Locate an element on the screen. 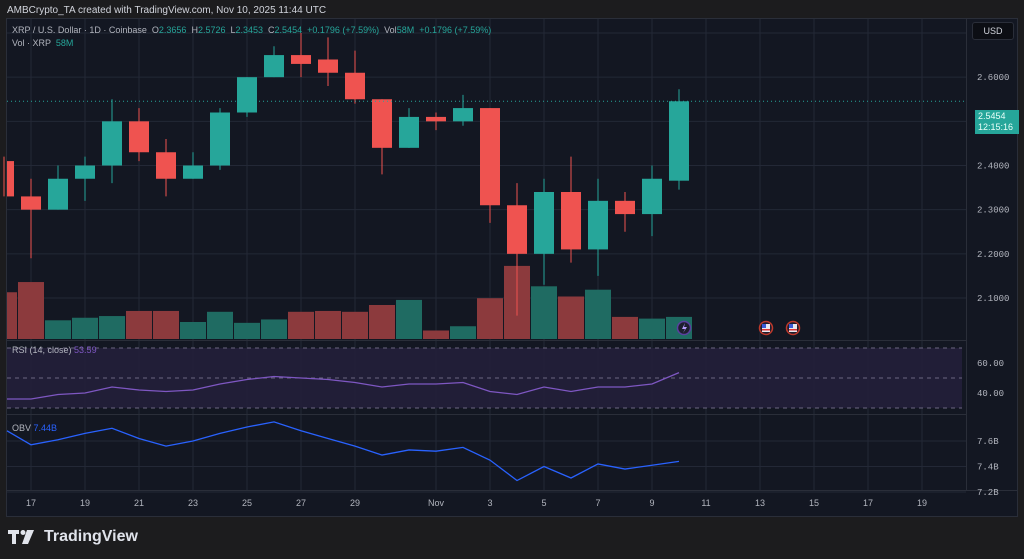 The image size is (1024, 559). price-tick: 2.2000 is located at coordinates (993, 255).